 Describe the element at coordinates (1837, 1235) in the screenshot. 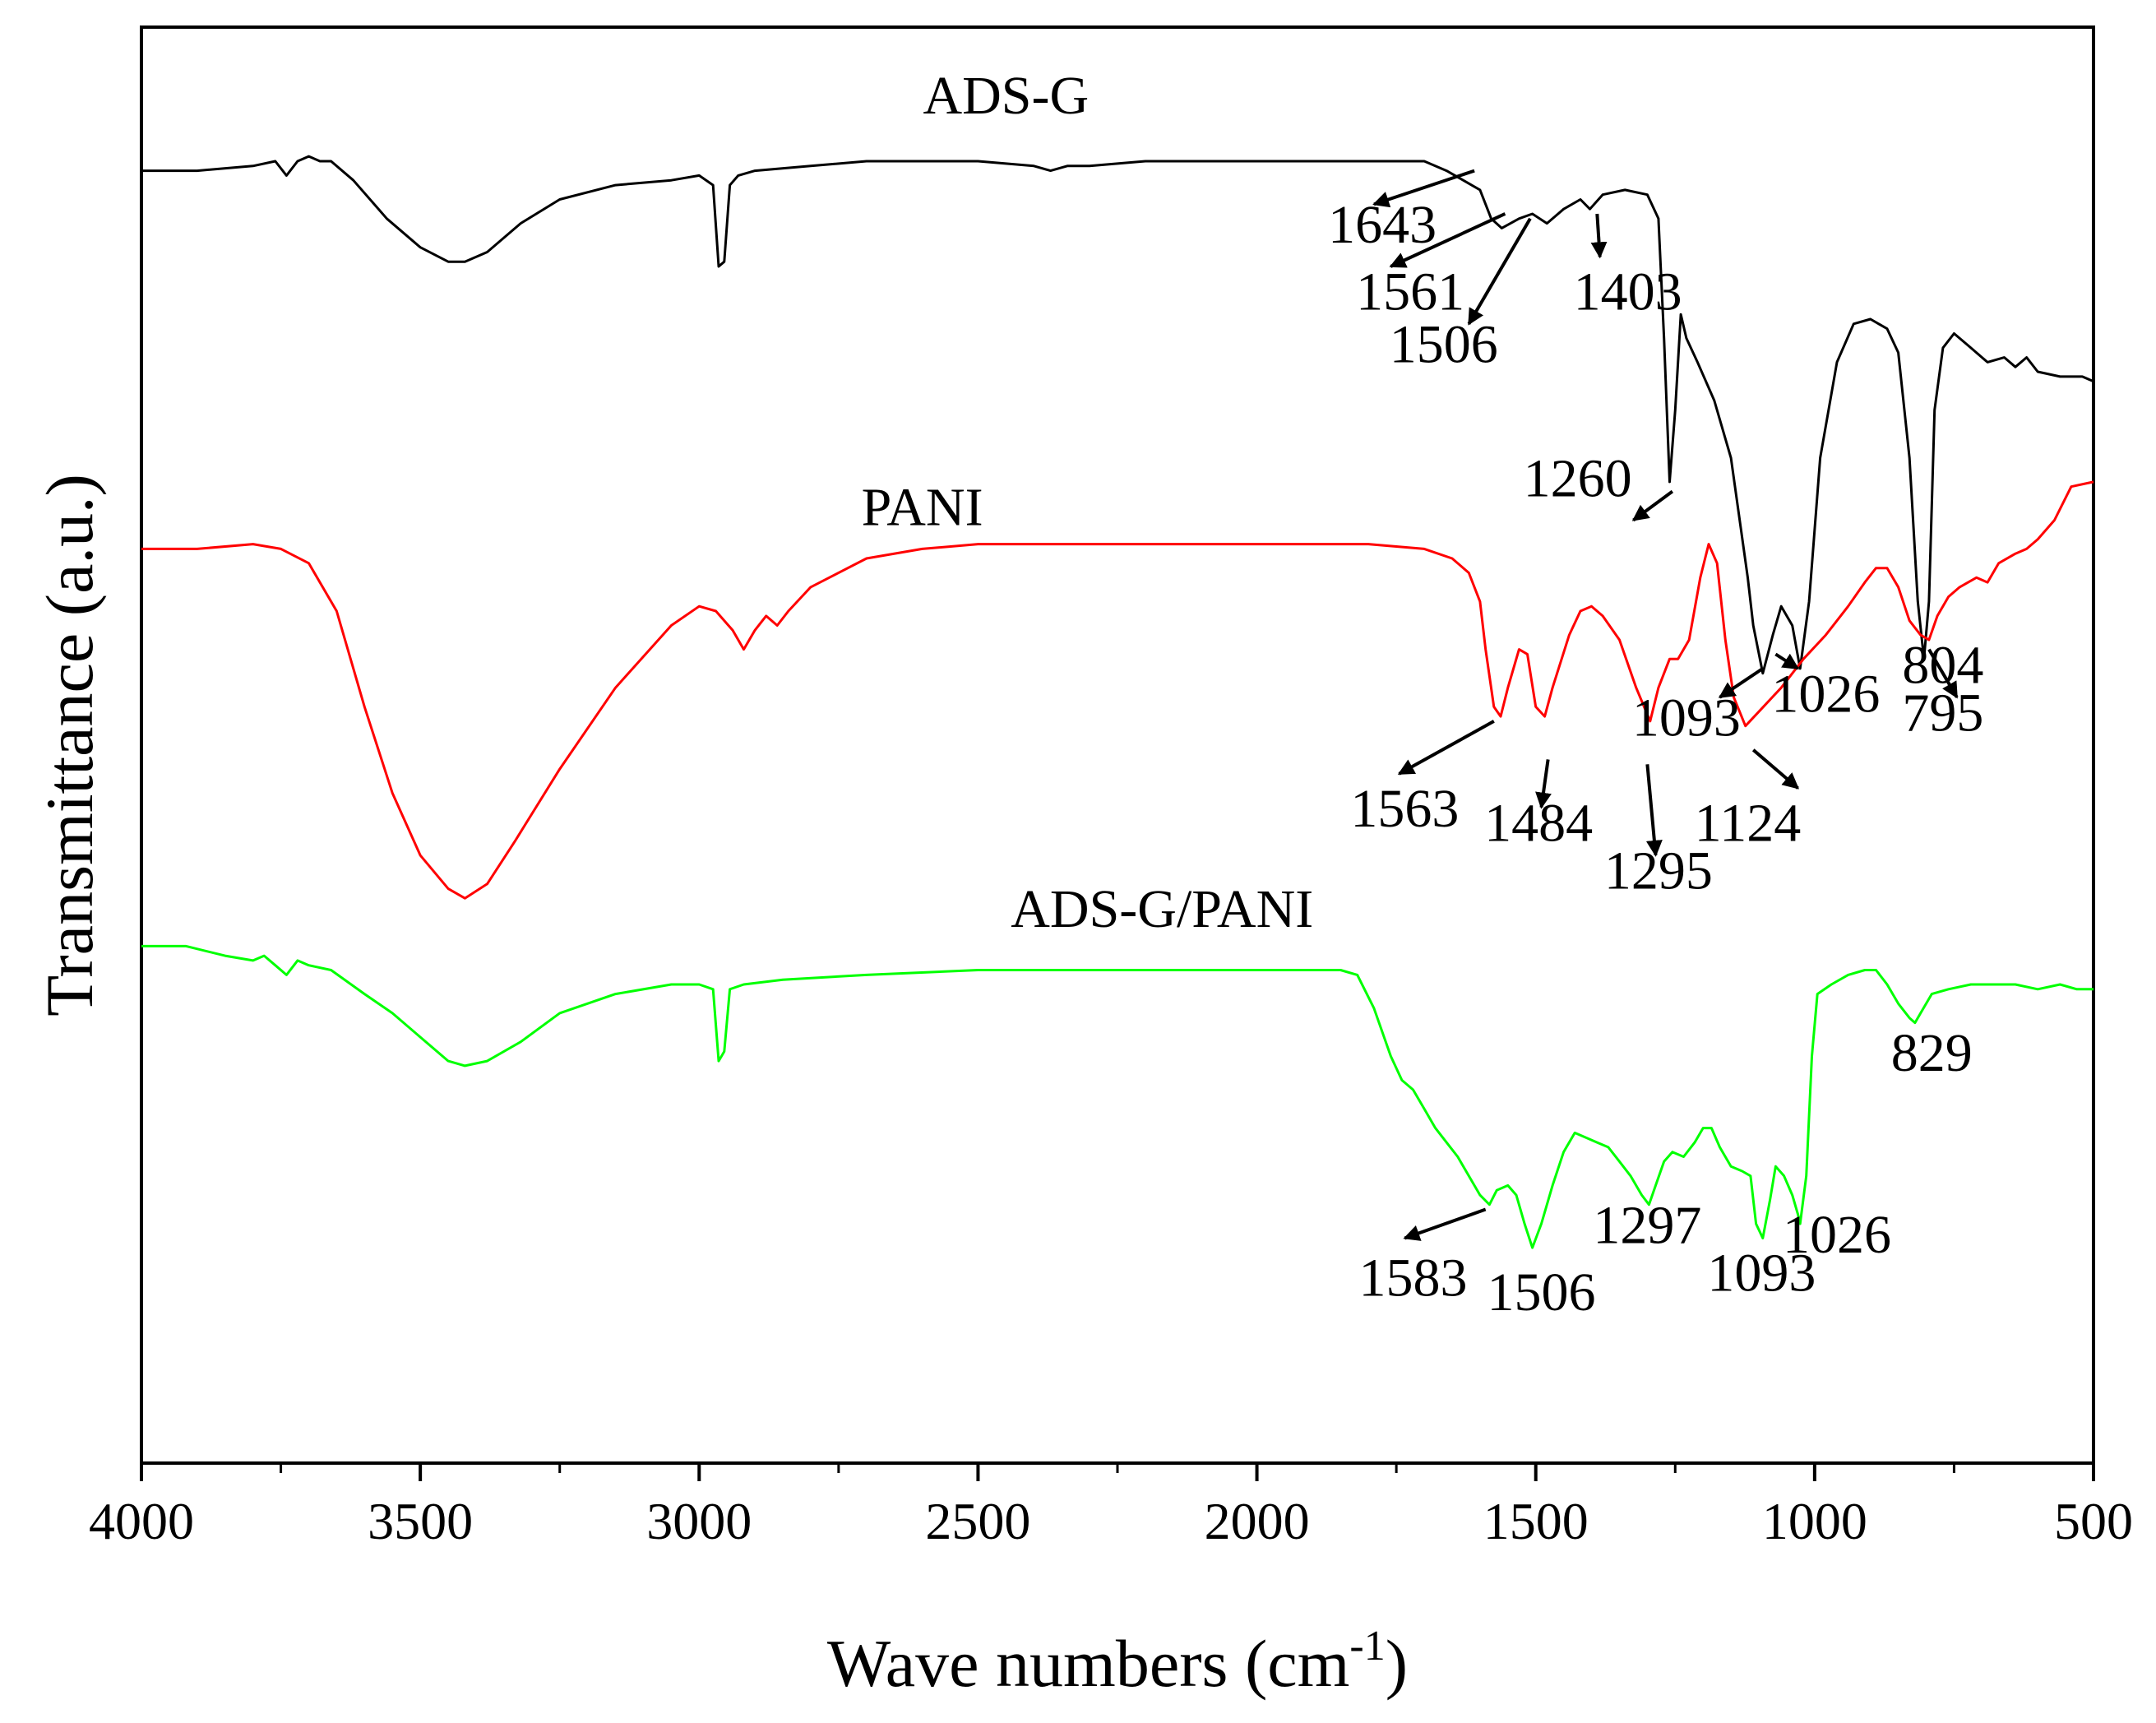

I see `peak-label-1026-18: 1026` at that location.